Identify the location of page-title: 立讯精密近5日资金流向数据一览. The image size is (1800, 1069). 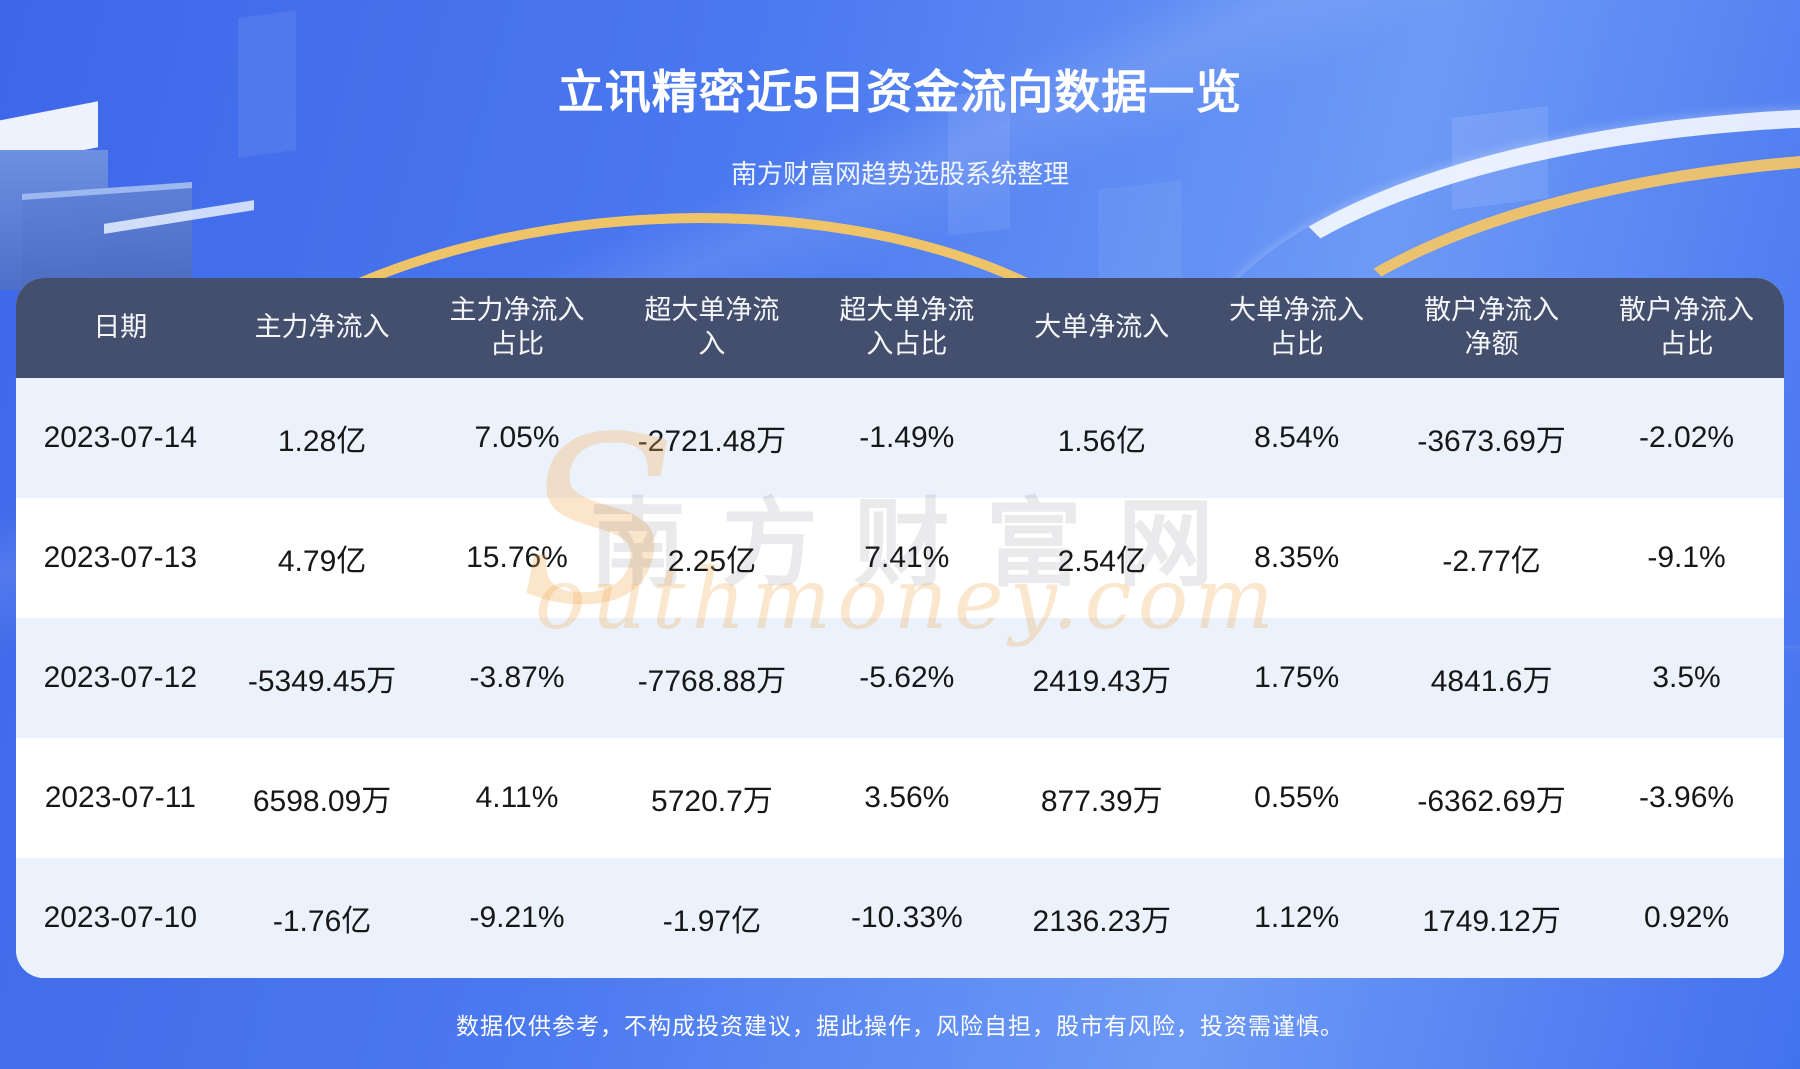
(900, 92).